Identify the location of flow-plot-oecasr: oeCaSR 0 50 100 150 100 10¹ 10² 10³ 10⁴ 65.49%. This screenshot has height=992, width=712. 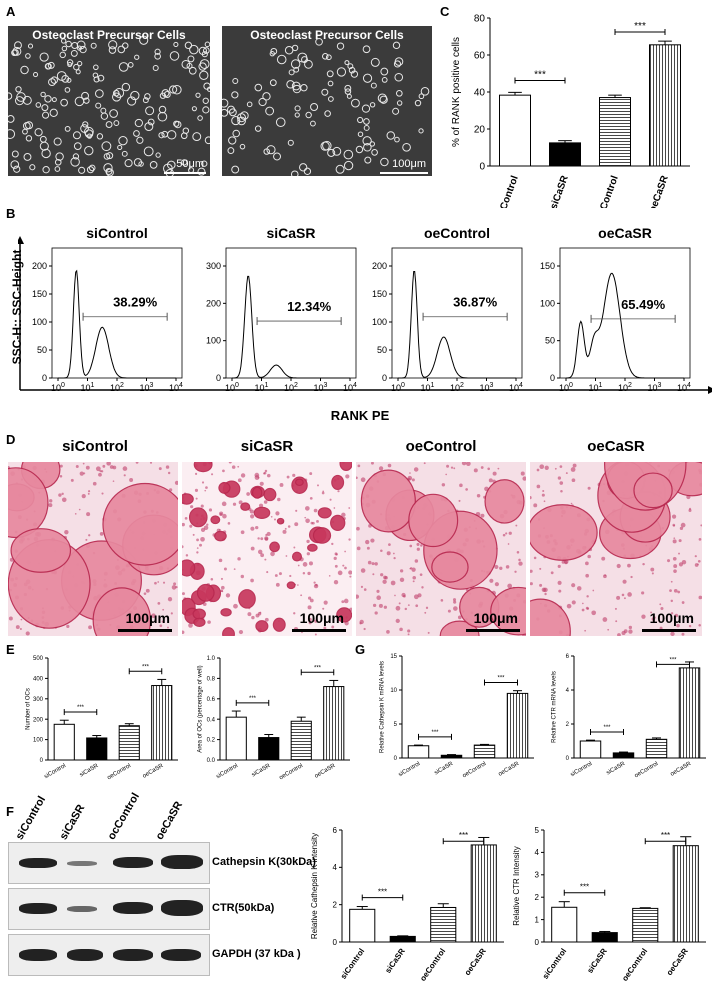
(616, 309).